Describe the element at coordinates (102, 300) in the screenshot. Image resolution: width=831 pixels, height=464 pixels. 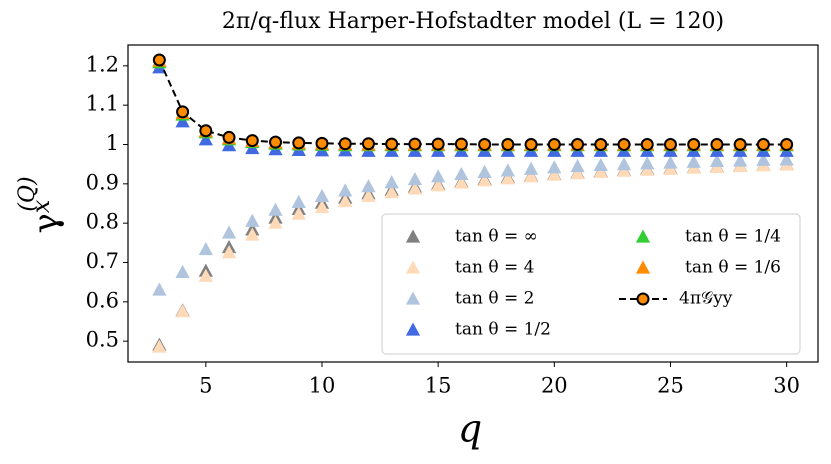
I see `y-tick-label: 0.6` at that location.